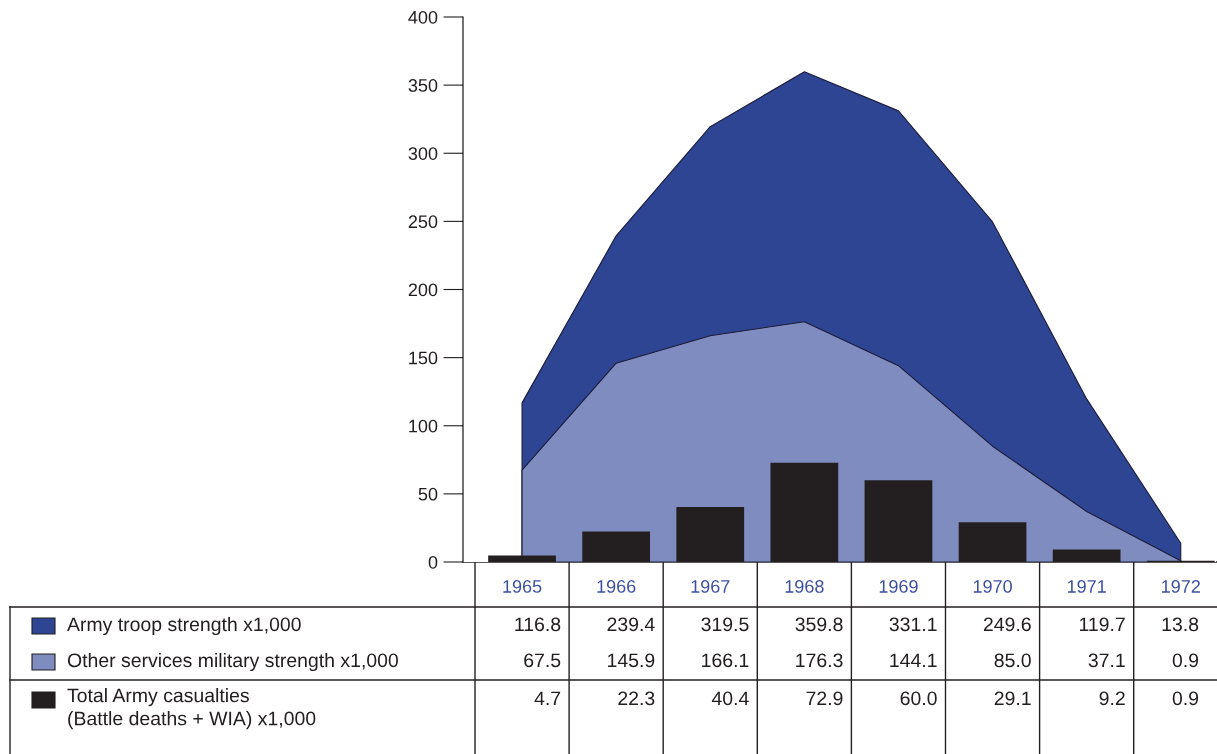 Image resolution: width=1217 pixels, height=754 pixels. I want to click on data-label: 239.4, so click(631, 624).